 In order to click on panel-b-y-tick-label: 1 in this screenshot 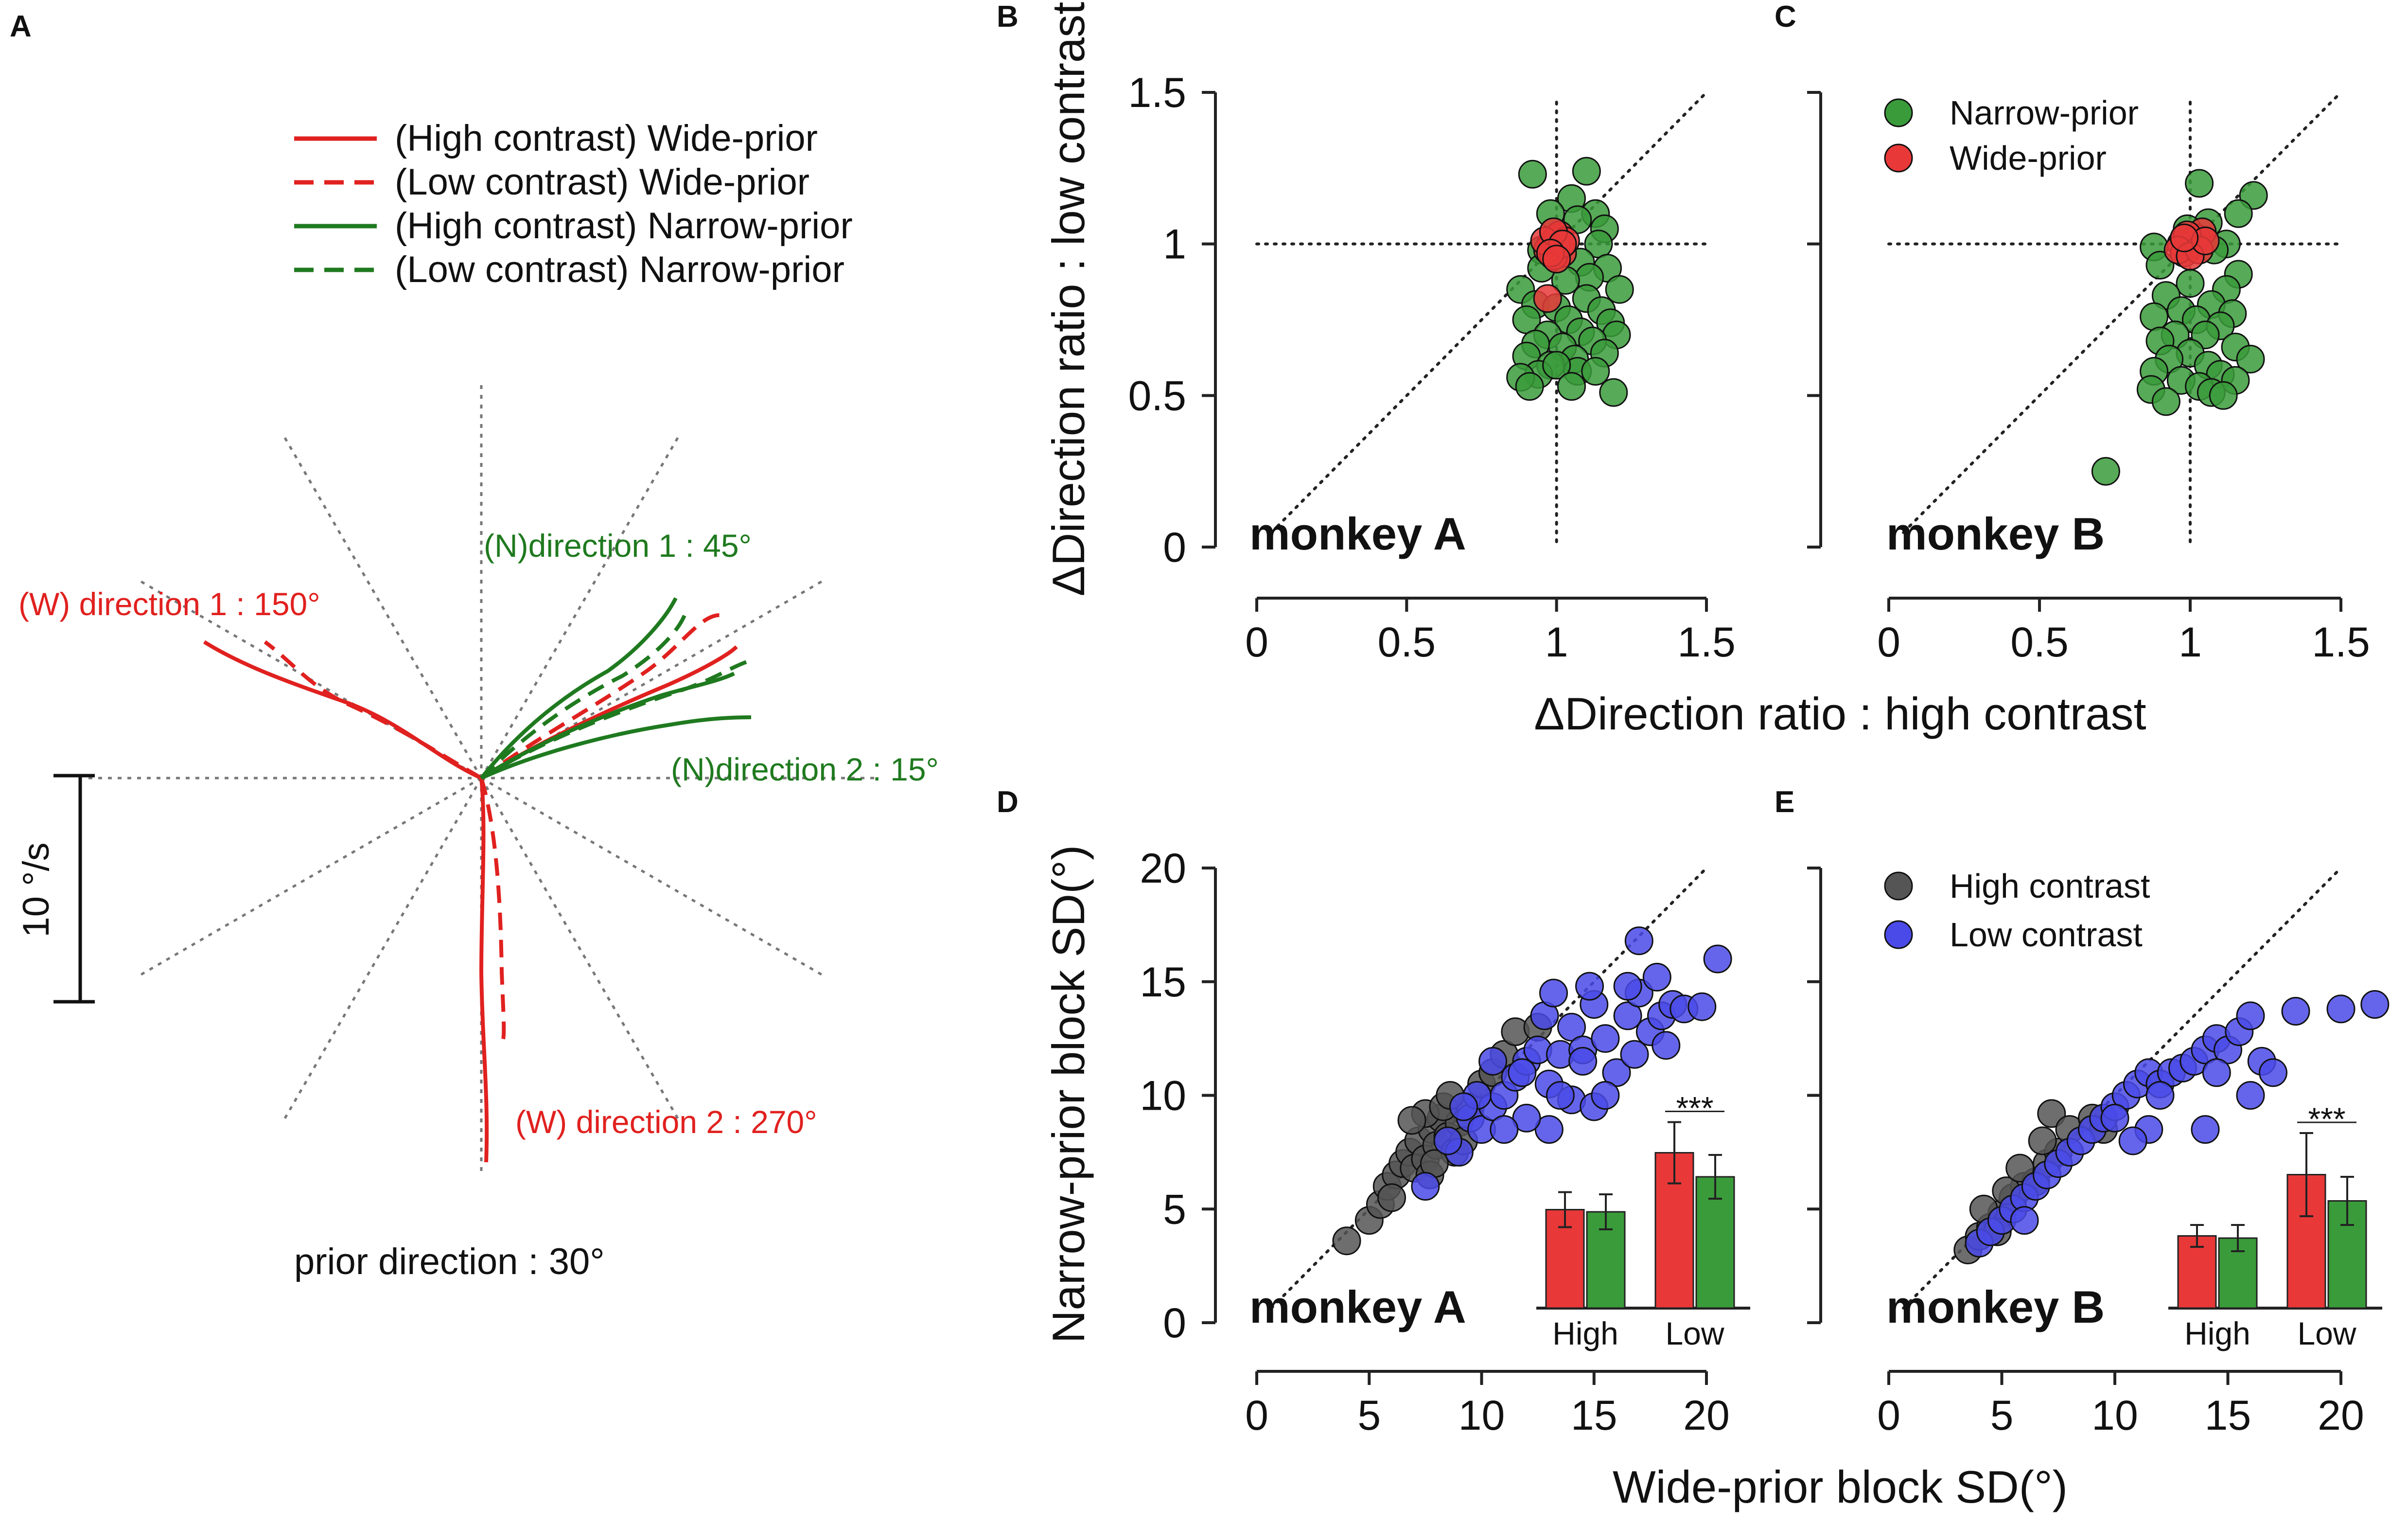, I will do `click(1174, 244)`.